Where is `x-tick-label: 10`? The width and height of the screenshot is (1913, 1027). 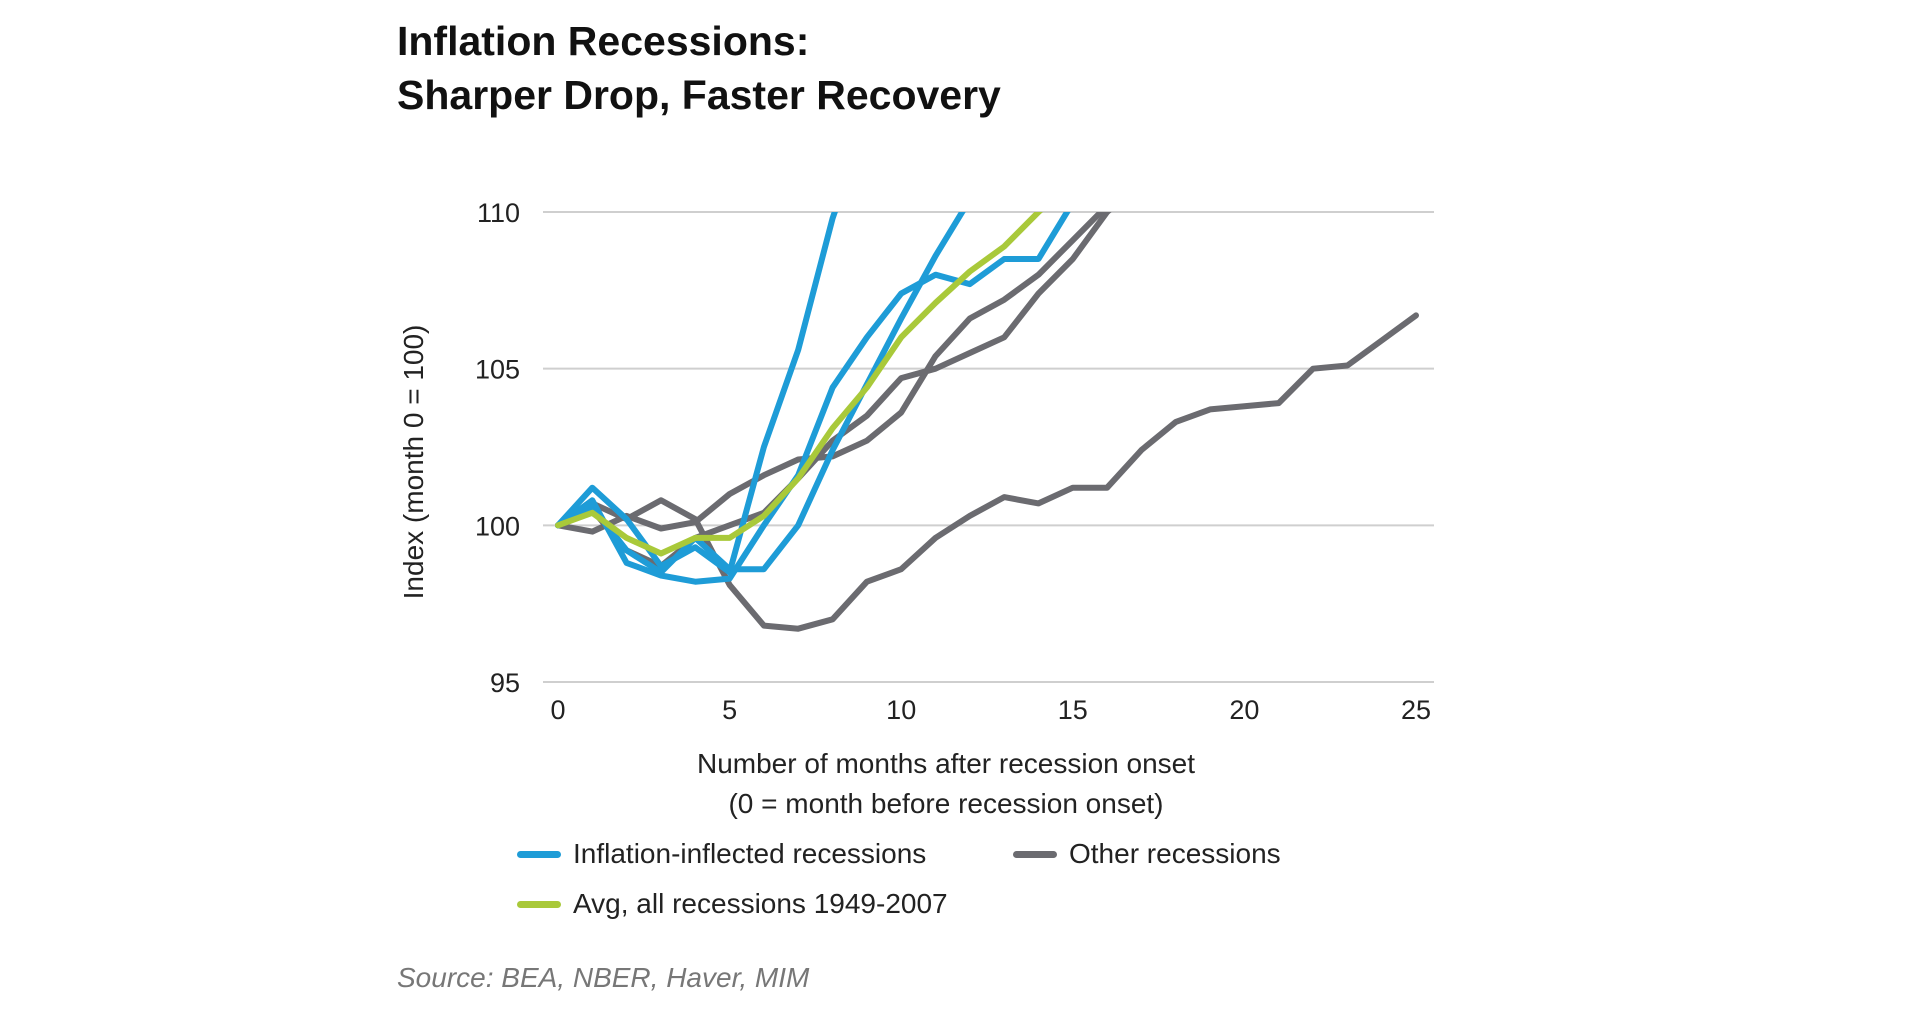
x-tick-label: 10 is located at coordinates (901, 710).